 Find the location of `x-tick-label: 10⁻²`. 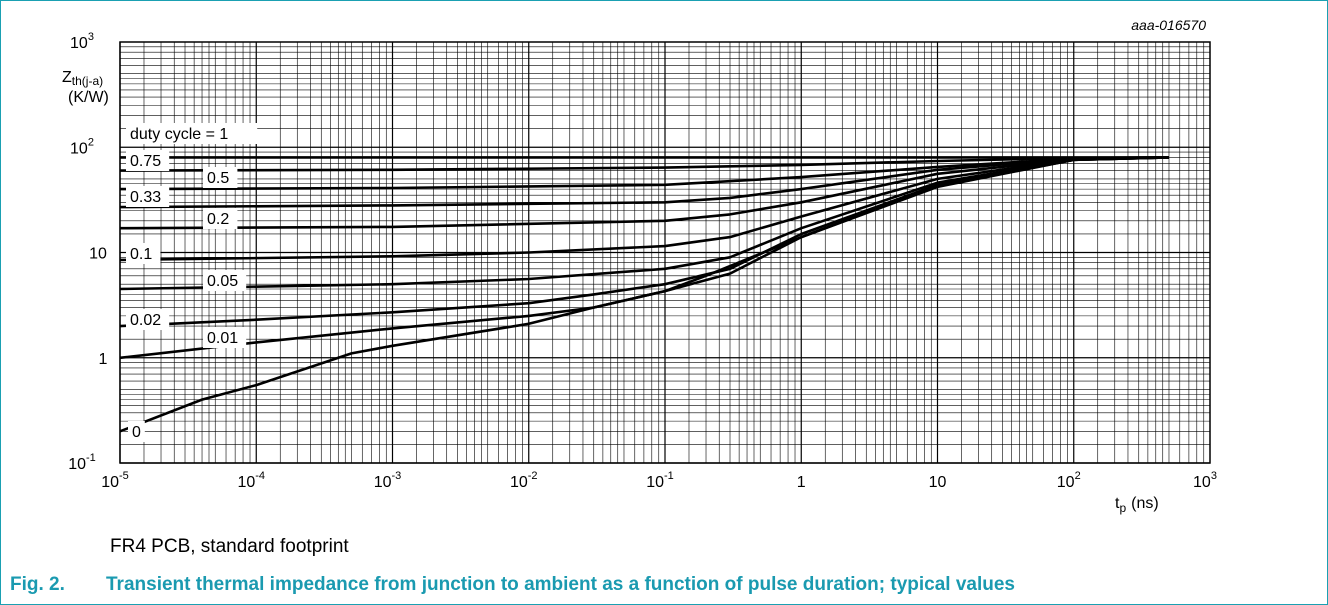

x-tick-label: 10⁻² is located at coordinates (524, 480).